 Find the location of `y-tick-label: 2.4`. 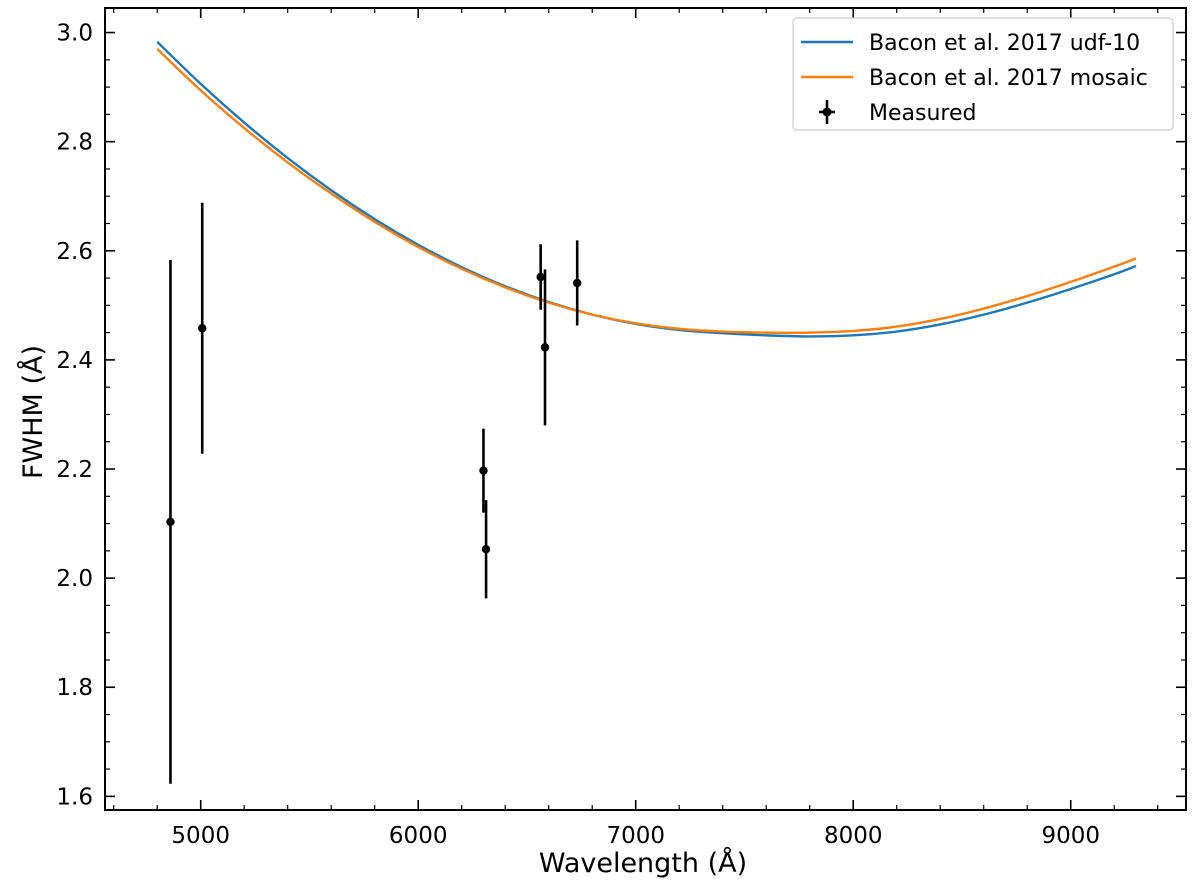

y-tick-label: 2.4 is located at coordinates (74, 361).